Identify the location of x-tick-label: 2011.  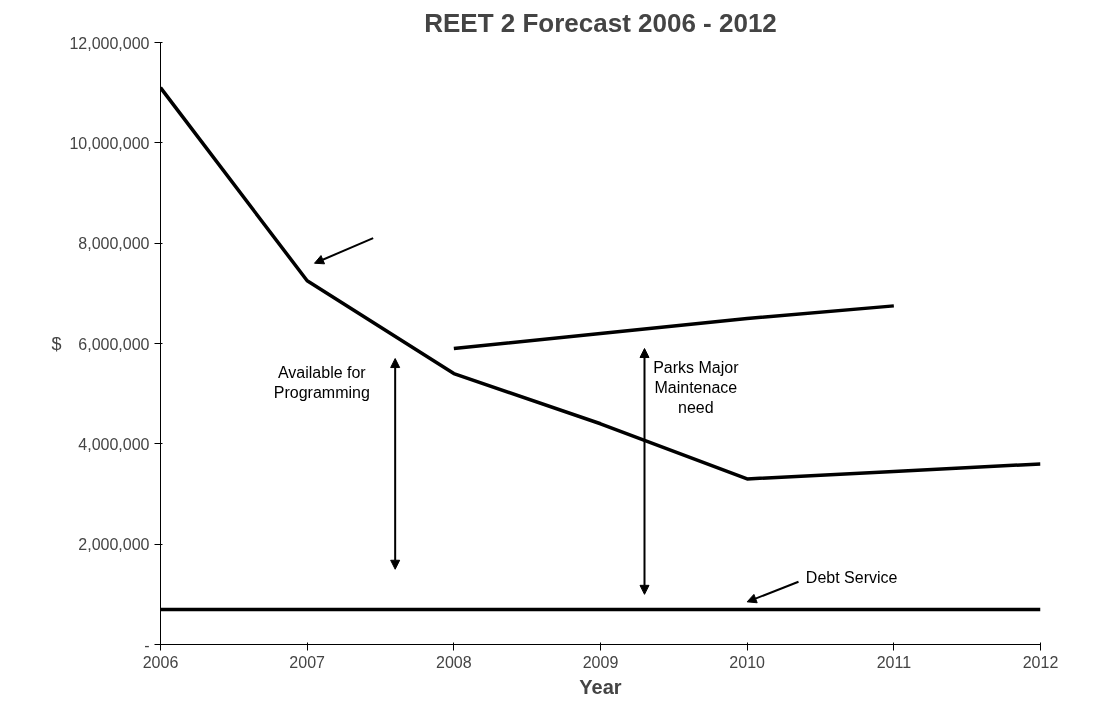
(894, 662).